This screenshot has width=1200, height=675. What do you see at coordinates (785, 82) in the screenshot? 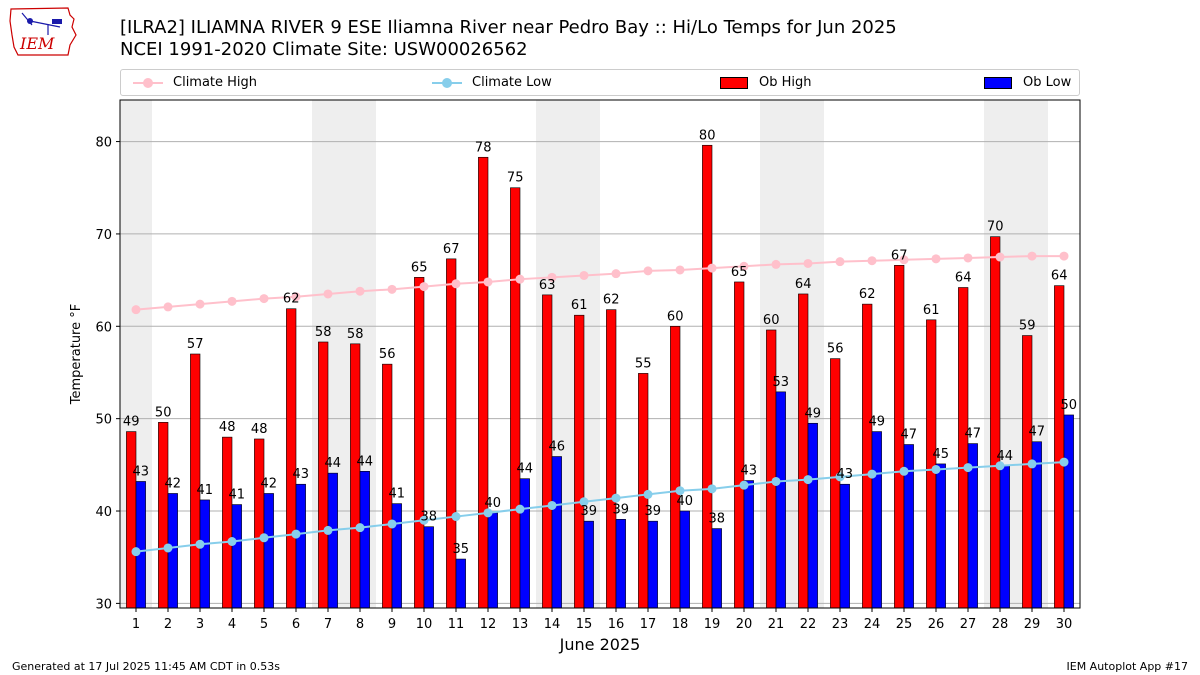
I see `legend-label-ob-high: Ob High` at bounding box center [785, 82].